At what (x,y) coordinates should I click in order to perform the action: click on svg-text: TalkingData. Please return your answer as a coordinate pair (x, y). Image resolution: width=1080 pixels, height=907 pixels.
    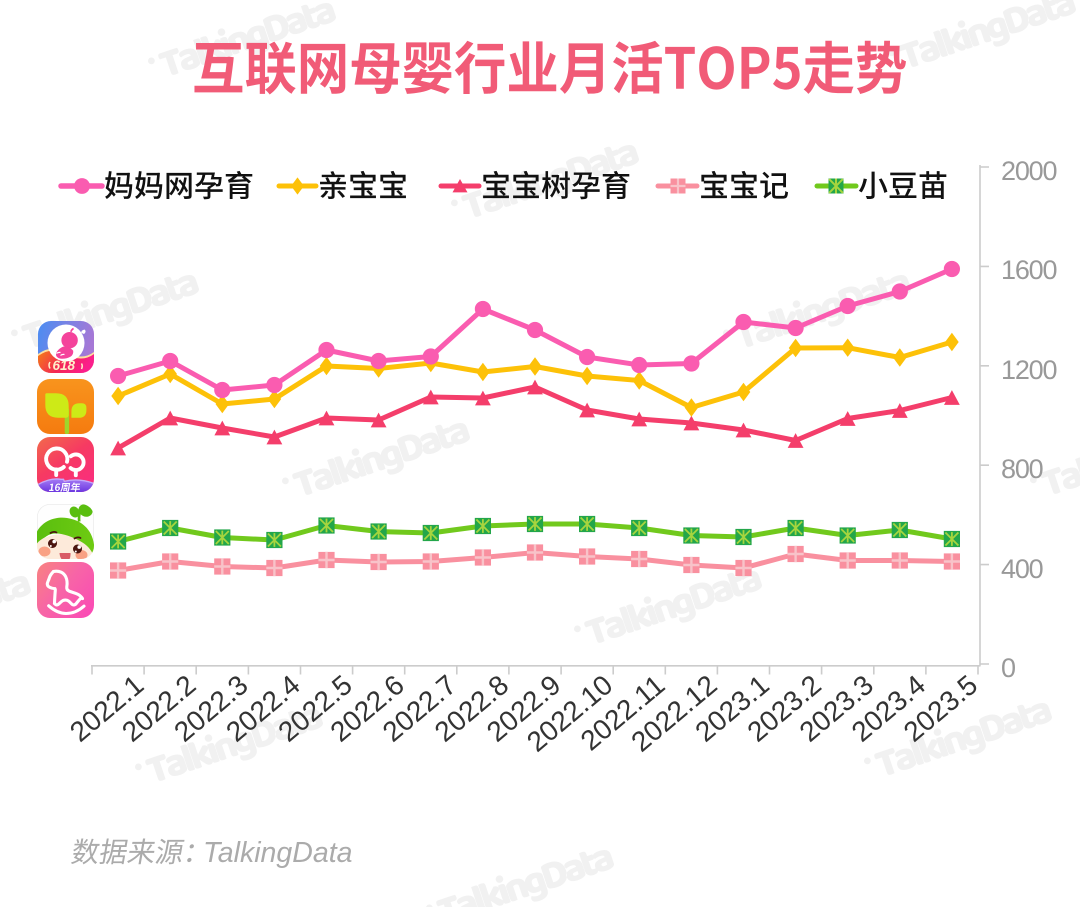
    Looking at the image, I should click on (277, 853).